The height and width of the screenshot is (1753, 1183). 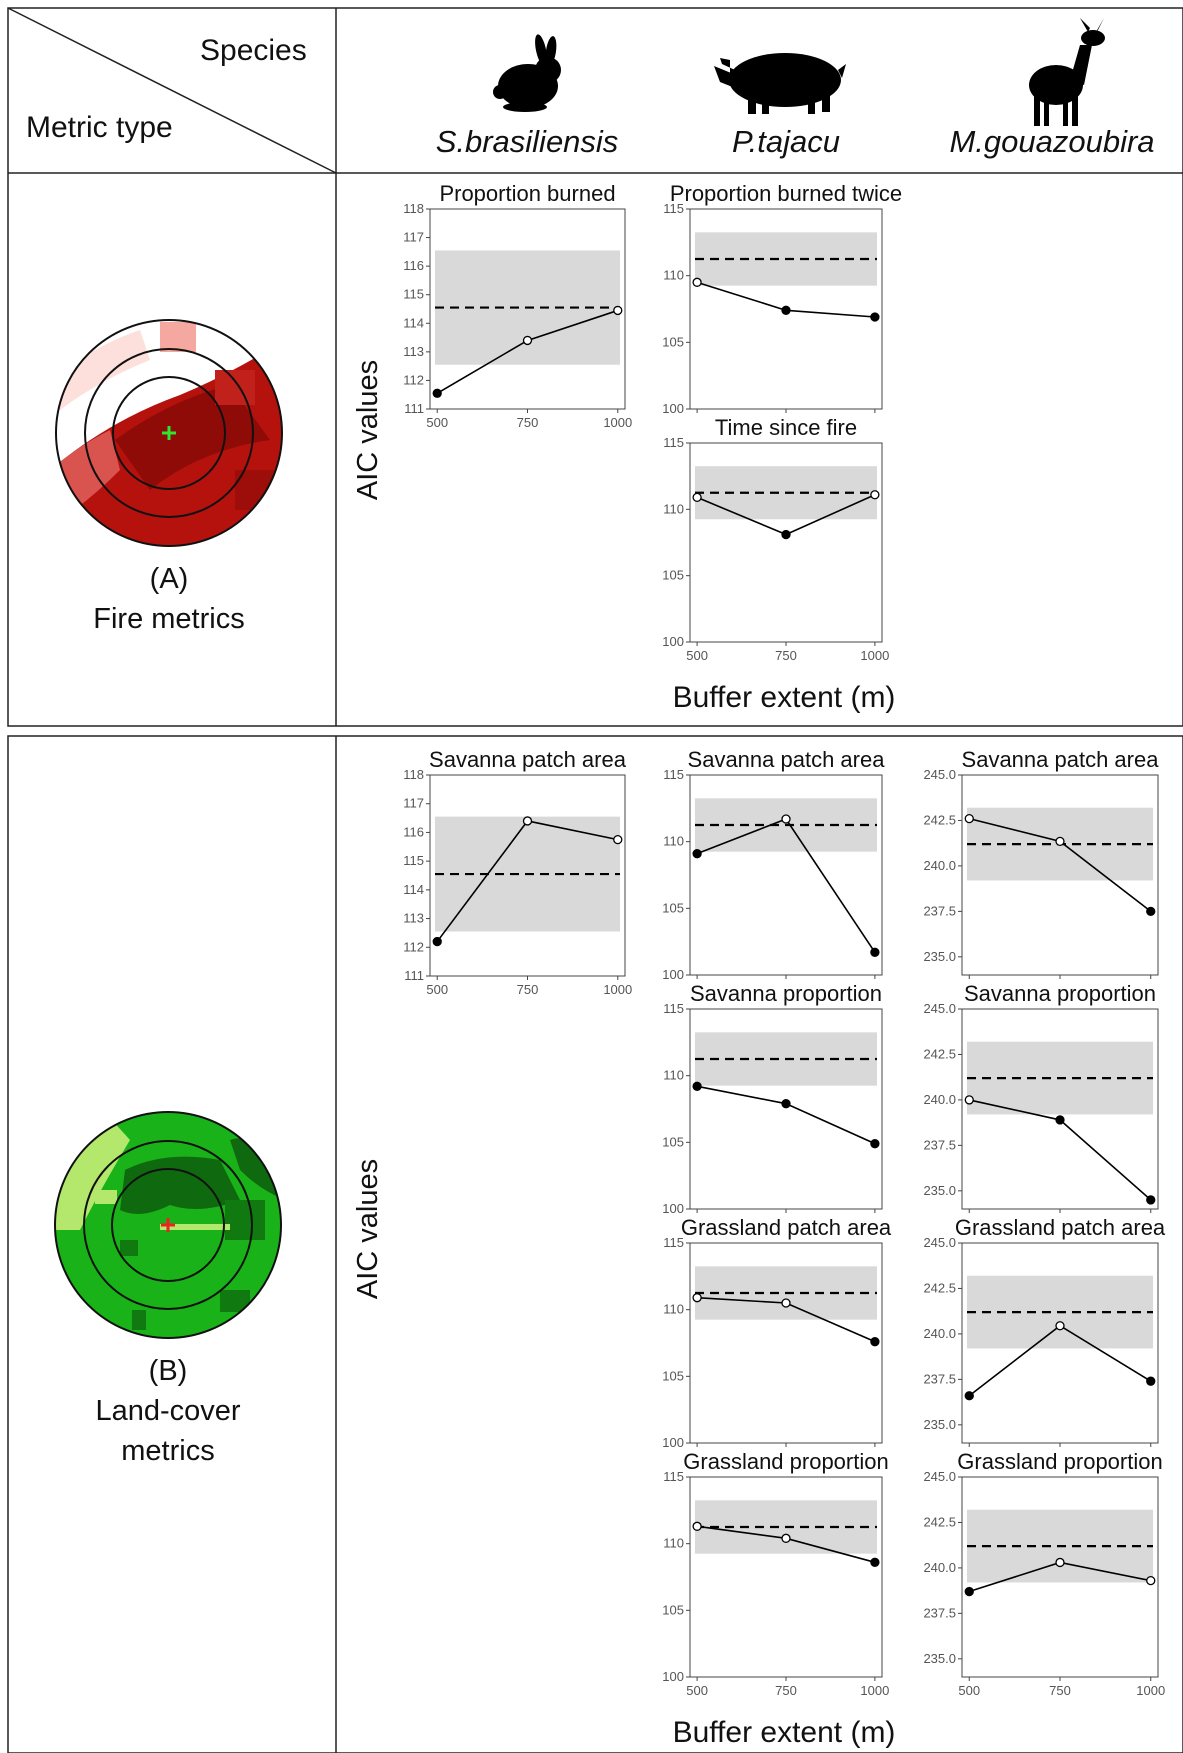 What do you see at coordinates (673, 1208) in the screenshot?
I see `y-tick-label: 100` at bounding box center [673, 1208].